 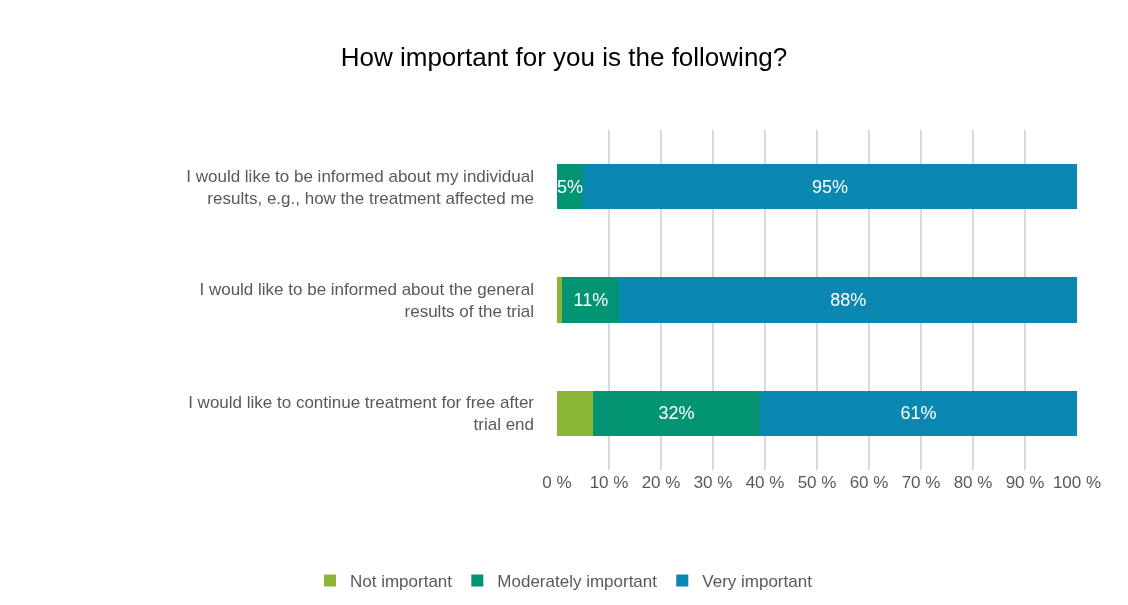 What do you see at coordinates (713, 482) in the screenshot?
I see `x-tick-label: 30 %` at bounding box center [713, 482].